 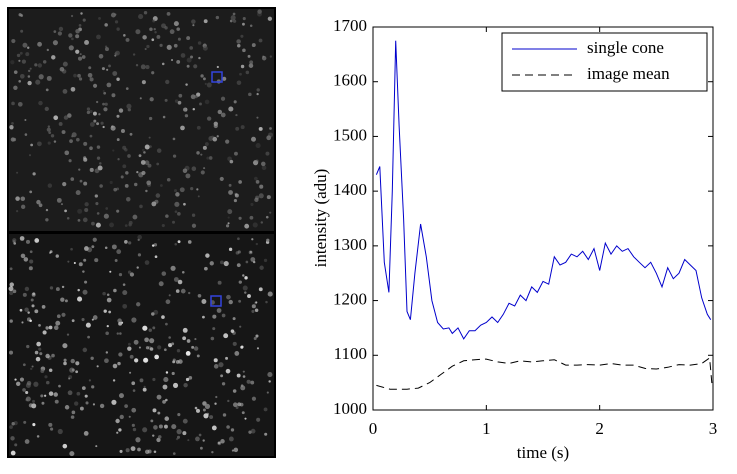 I want to click on x-axis-label: time (s), so click(x=543, y=452).